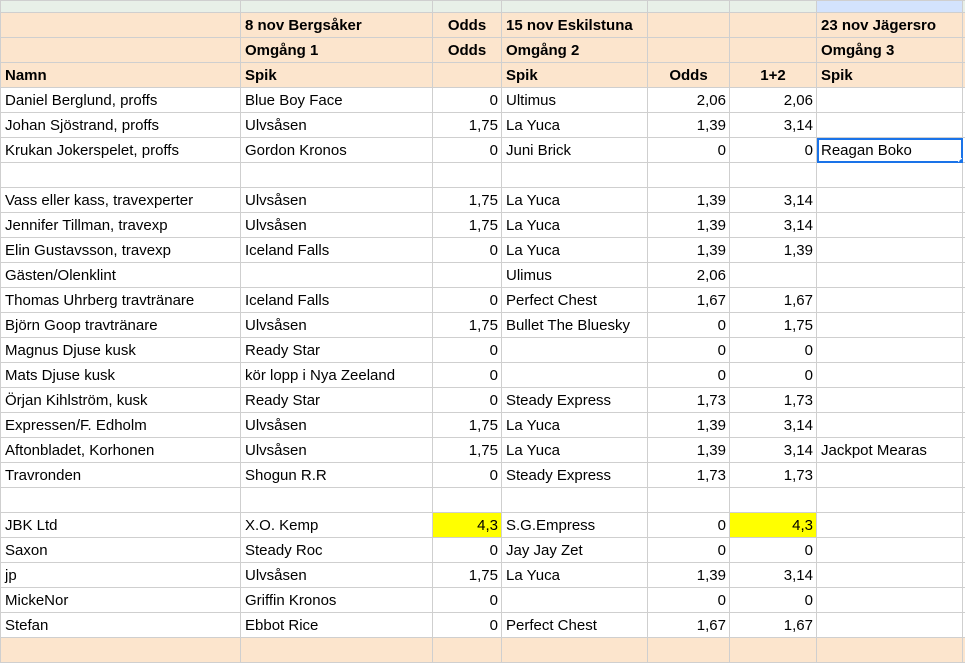 The image size is (965, 667). What do you see at coordinates (336, 250) in the screenshot?
I see `cell: Iceland Falls` at bounding box center [336, 250].